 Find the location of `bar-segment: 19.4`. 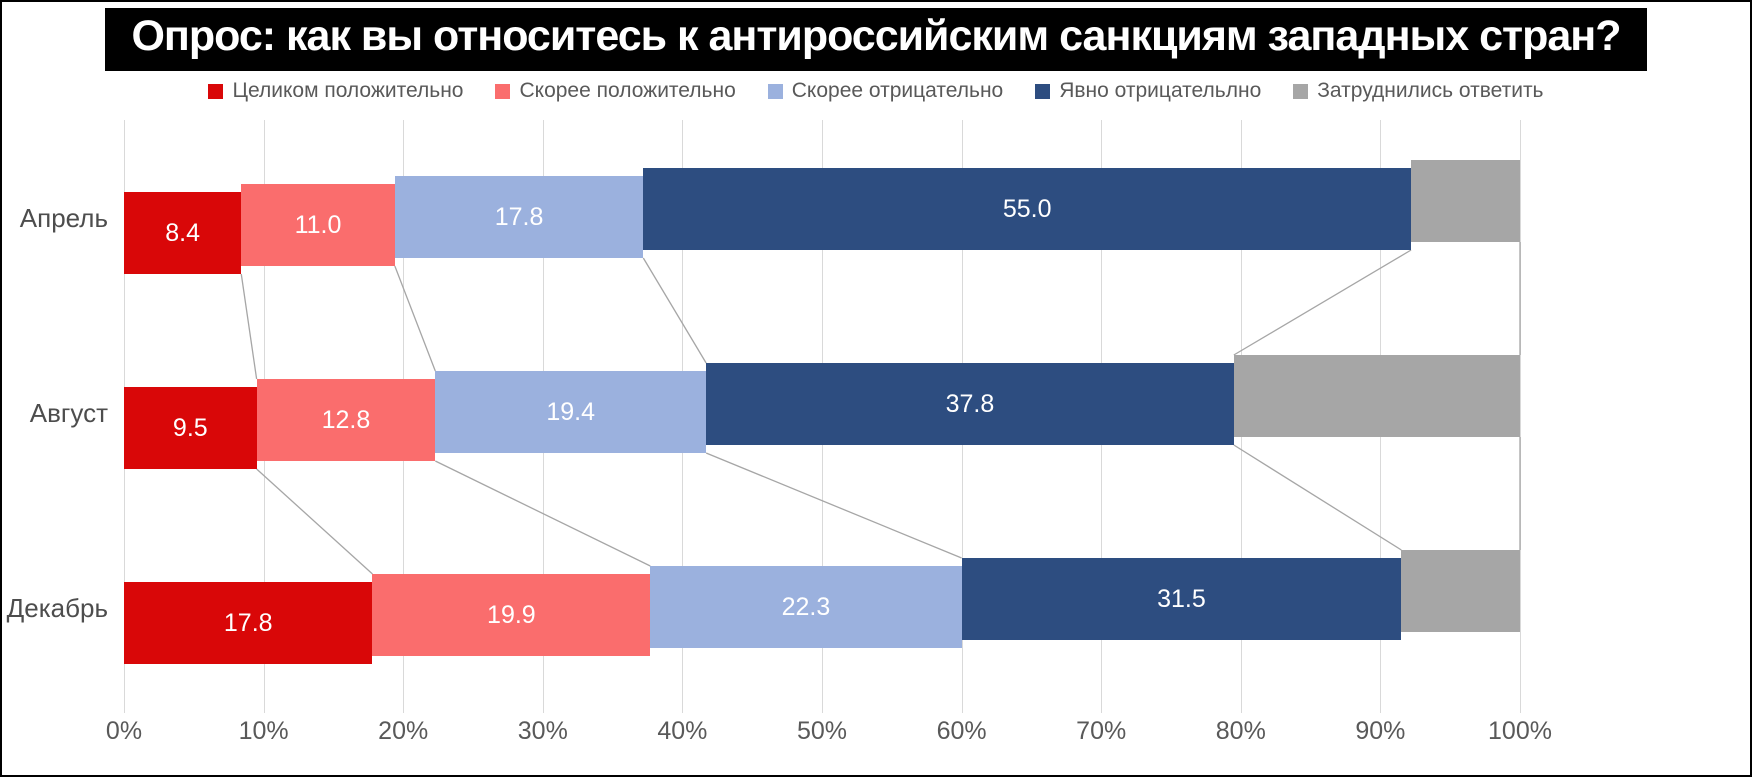

bar-segment: 19.4 is located at coordinates (571, 412).